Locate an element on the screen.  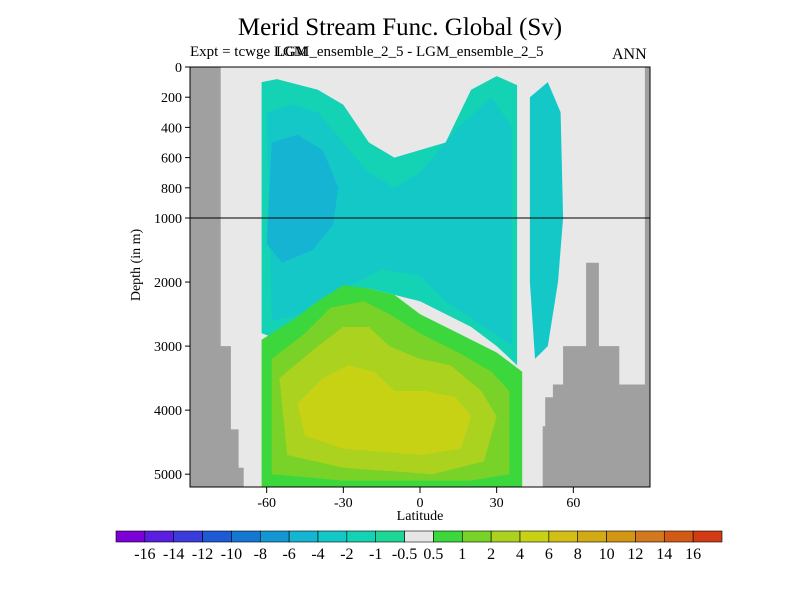
colorbar-label: 4 is located at coordinates (520, 554).